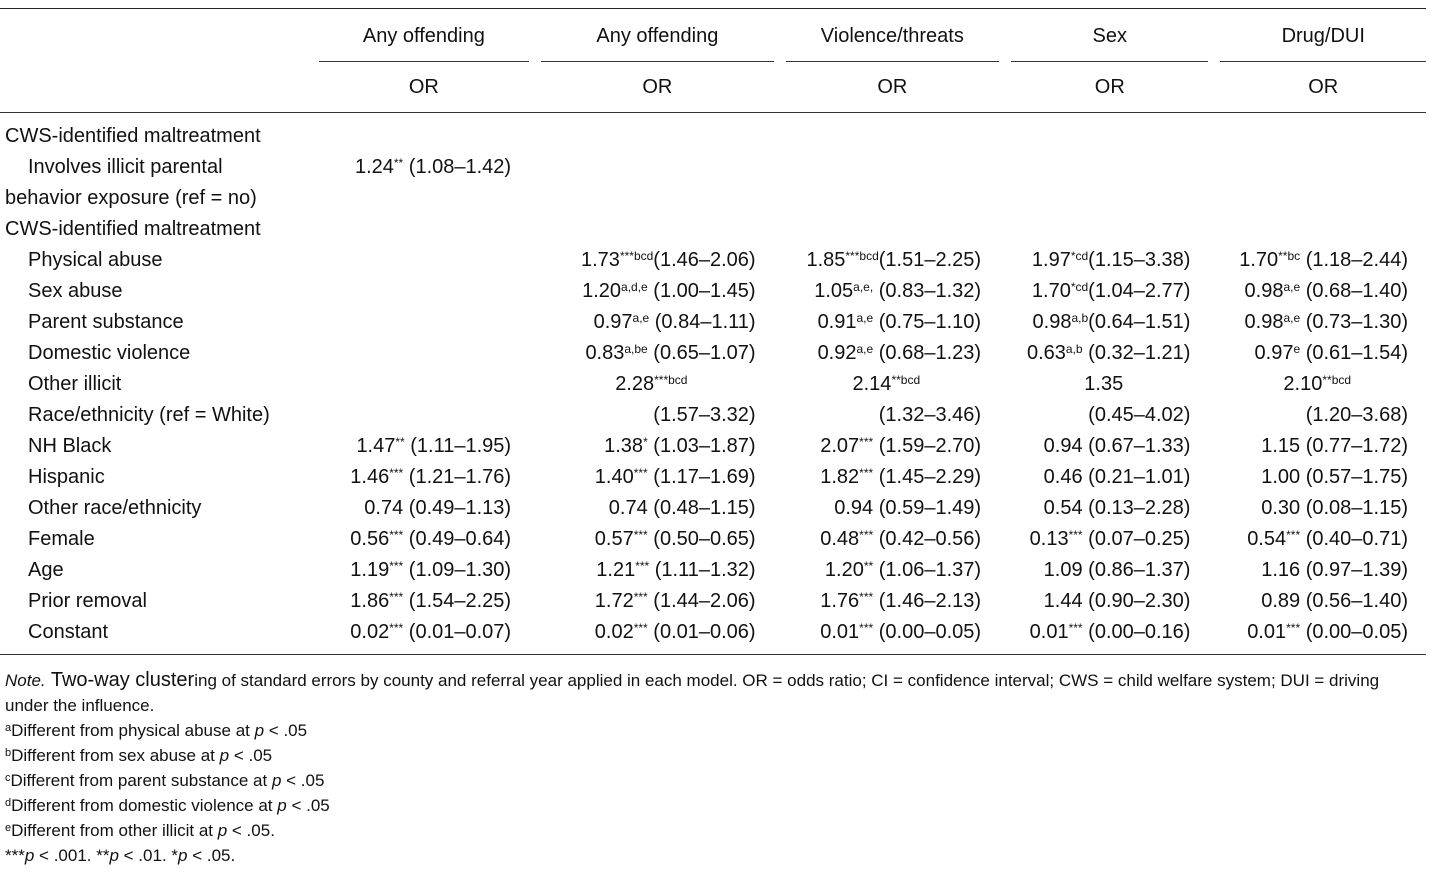  What do you see at coordinates (651, 446) in the screenshot?
I see `table-cell: 1.38* (1.03–1.87)` at bounding box center [651, 446].